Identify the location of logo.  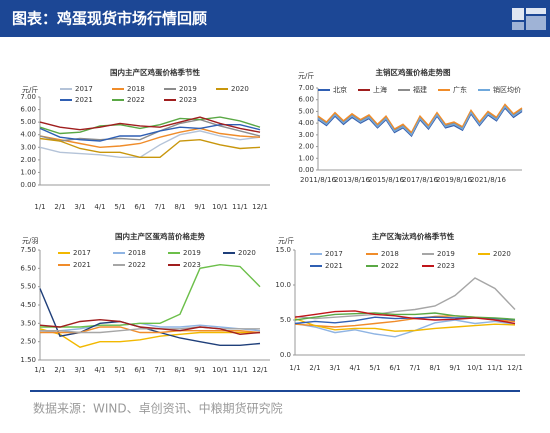
(529, 19).